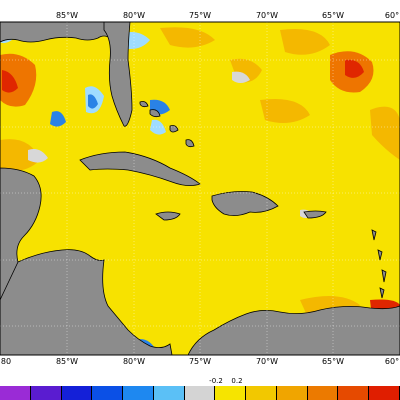 This screenshot has height=400, width=400. I want to click on bottom-tick-label: 75°W, so click(200, 361).